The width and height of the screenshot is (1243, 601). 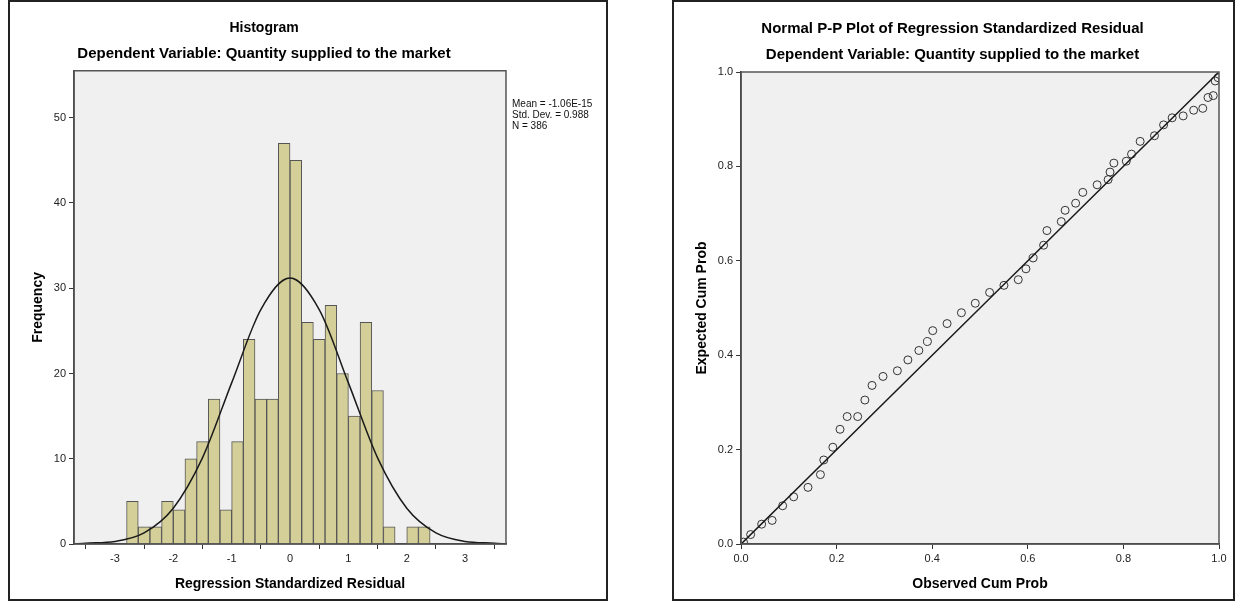 I want to click on chart-title: Histogram, so click(x=264, y=27).